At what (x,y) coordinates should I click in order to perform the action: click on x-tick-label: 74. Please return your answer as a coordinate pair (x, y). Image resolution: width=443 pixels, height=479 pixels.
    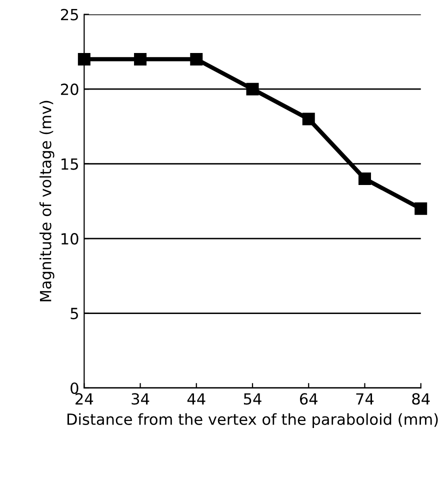
    Looking at the image, I should click on (365, 398).